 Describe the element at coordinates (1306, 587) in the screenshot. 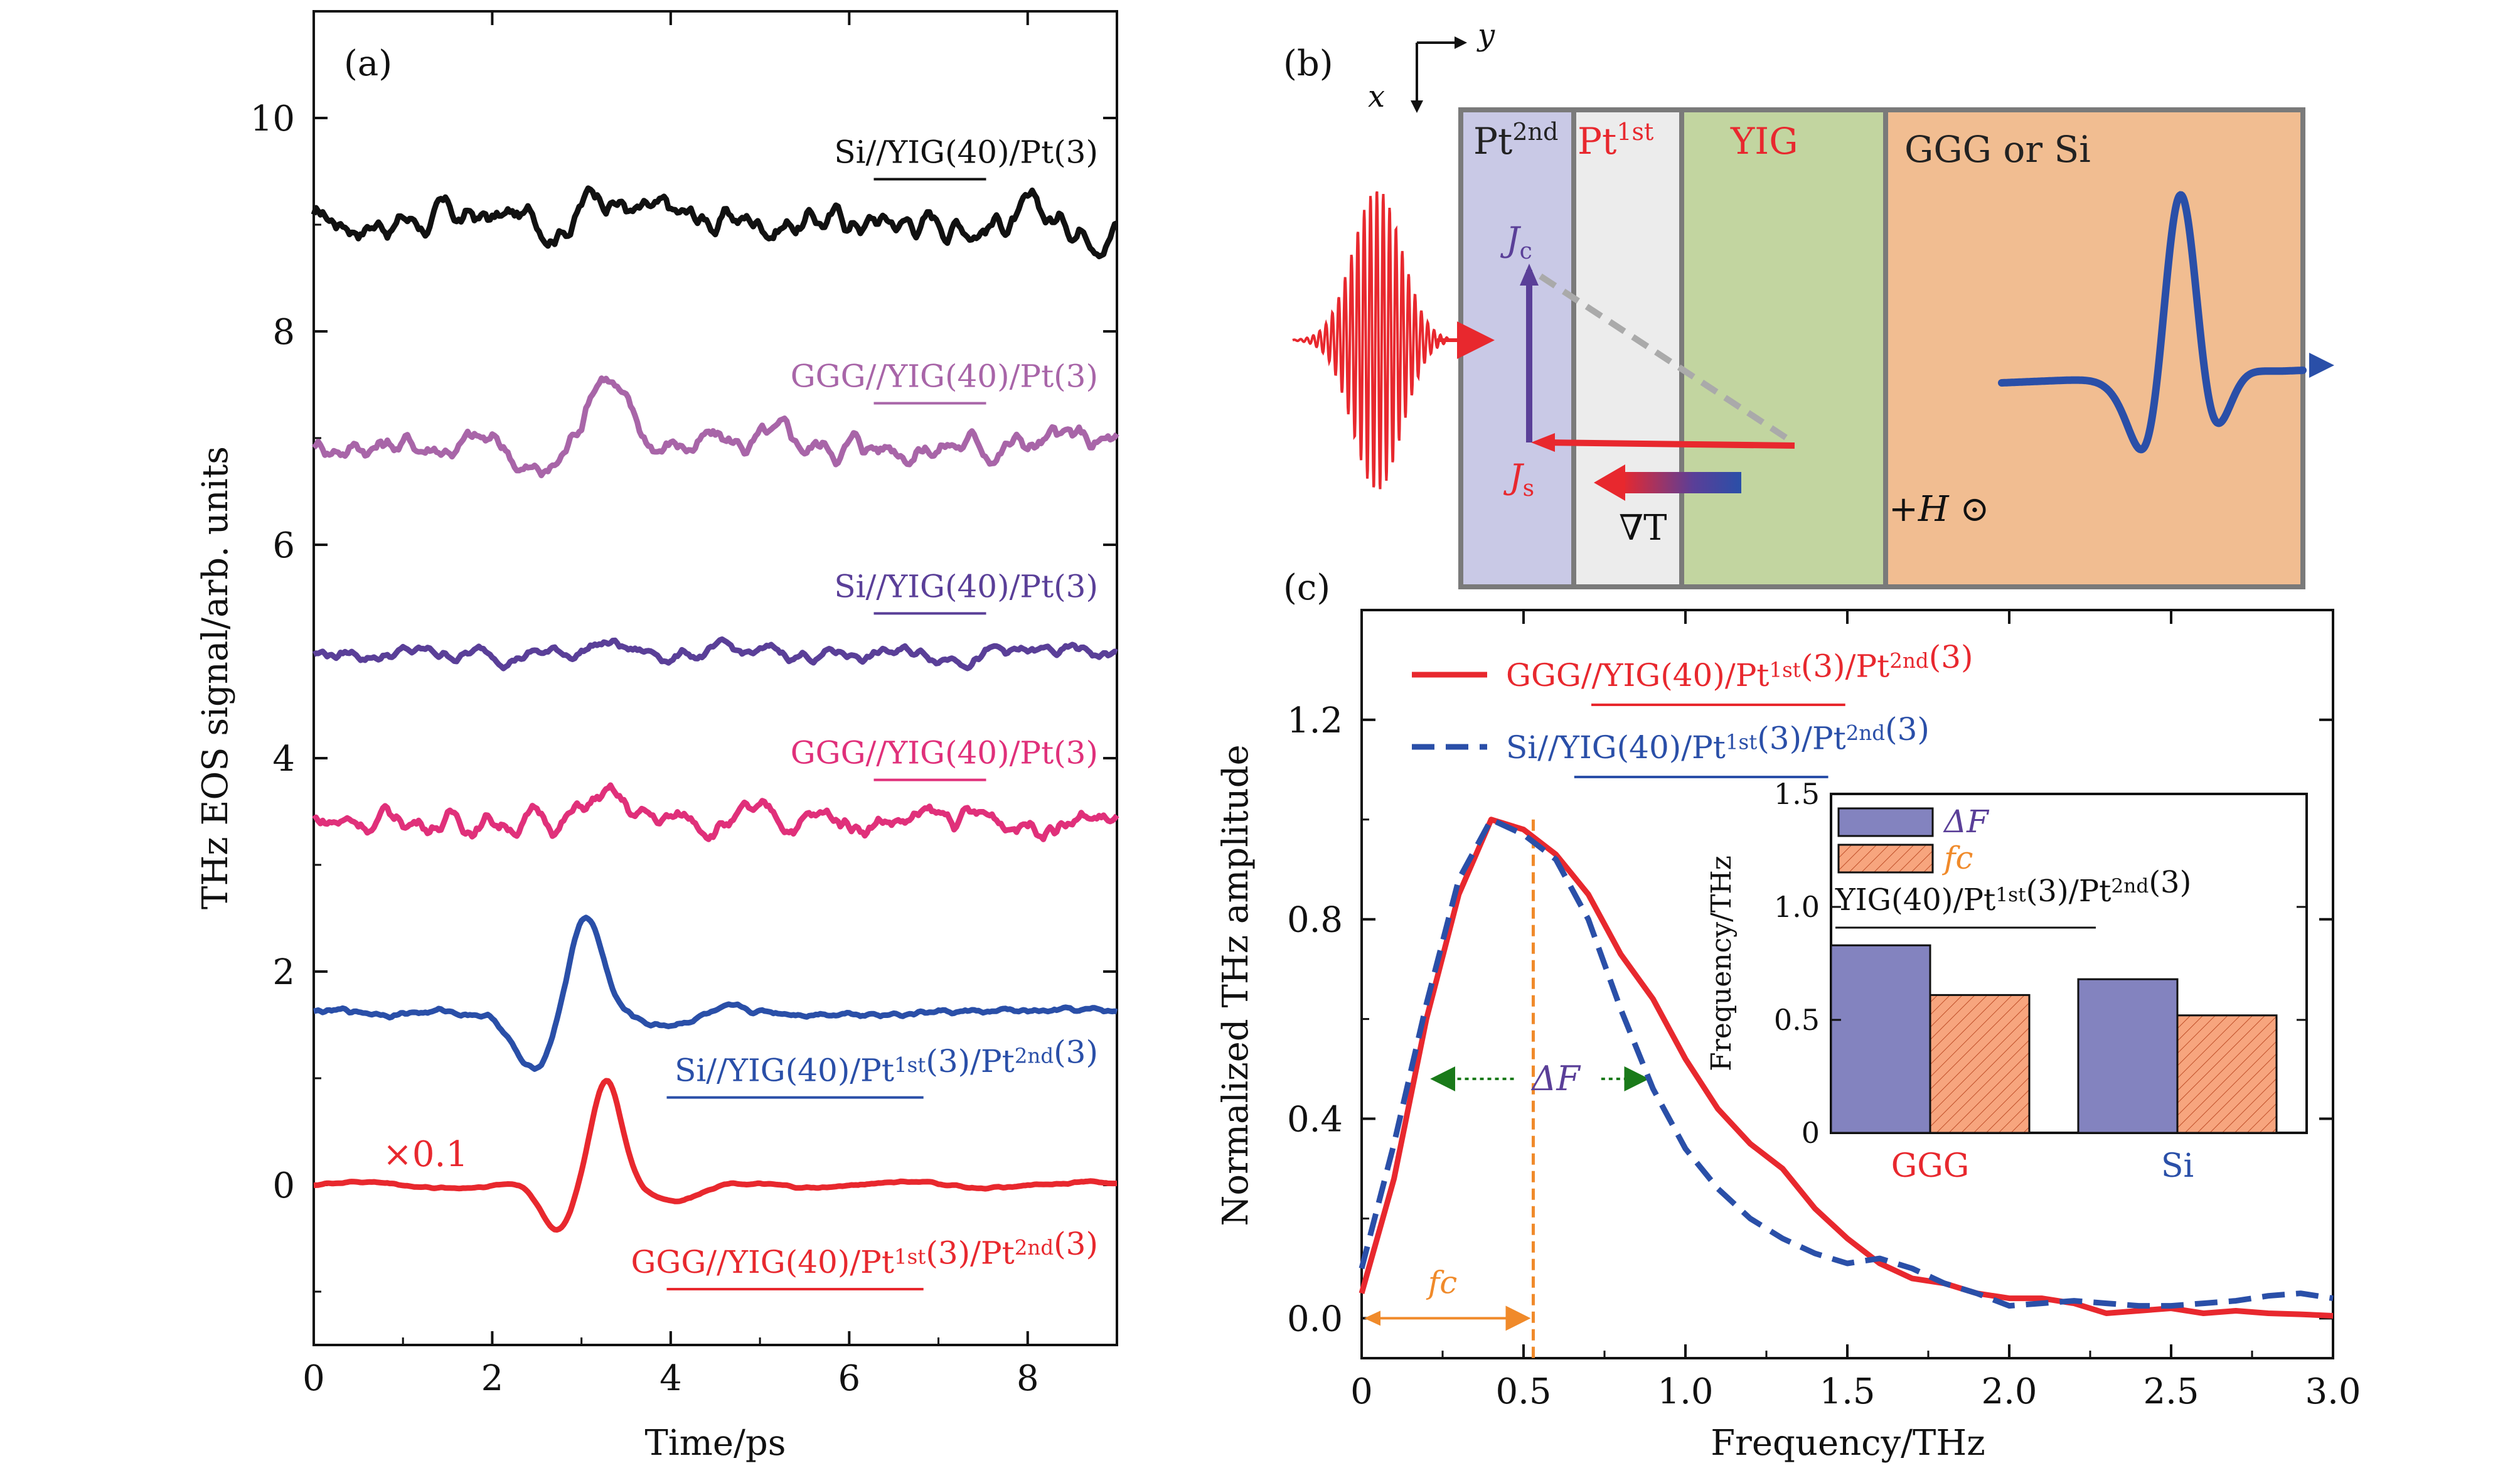

I see `panel-c-label: (c)` at that location.